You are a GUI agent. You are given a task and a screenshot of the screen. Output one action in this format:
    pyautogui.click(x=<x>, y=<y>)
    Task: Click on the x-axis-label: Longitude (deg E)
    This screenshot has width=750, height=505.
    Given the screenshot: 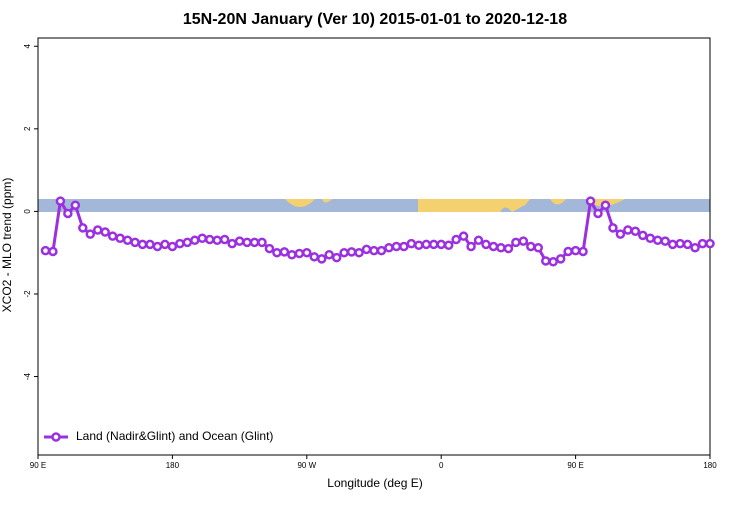 What is the action you would take?
    pyautogui.click(x=374, y=483)
    